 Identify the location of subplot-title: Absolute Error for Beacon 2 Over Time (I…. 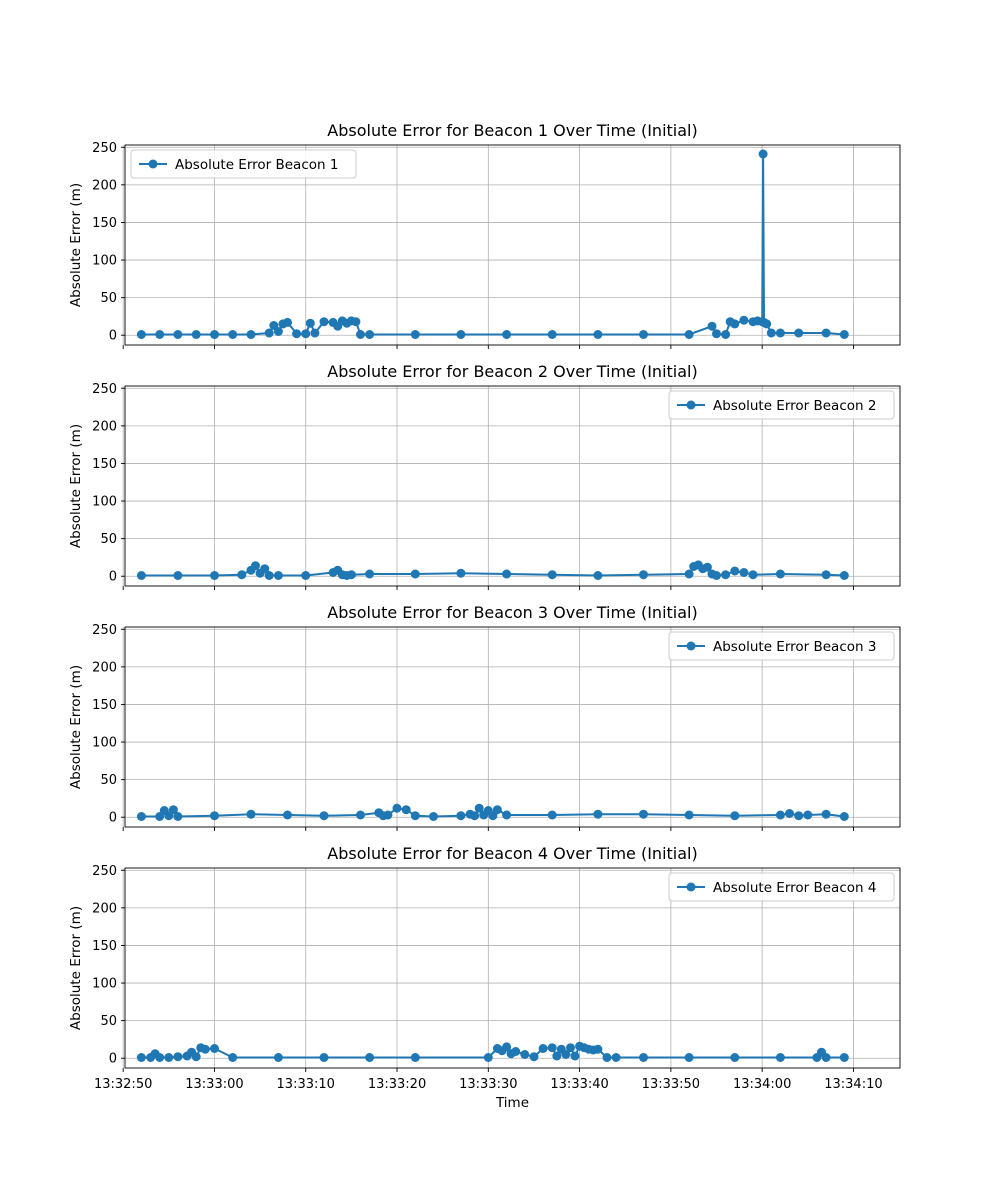
(512, 371).